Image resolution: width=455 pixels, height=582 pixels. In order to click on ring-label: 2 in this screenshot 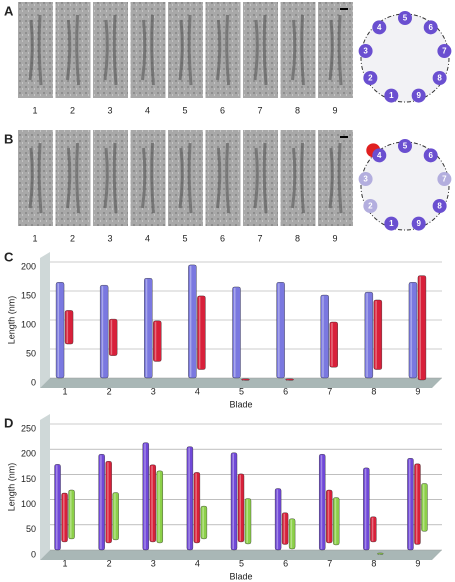, I will do `click(370, 78)`.